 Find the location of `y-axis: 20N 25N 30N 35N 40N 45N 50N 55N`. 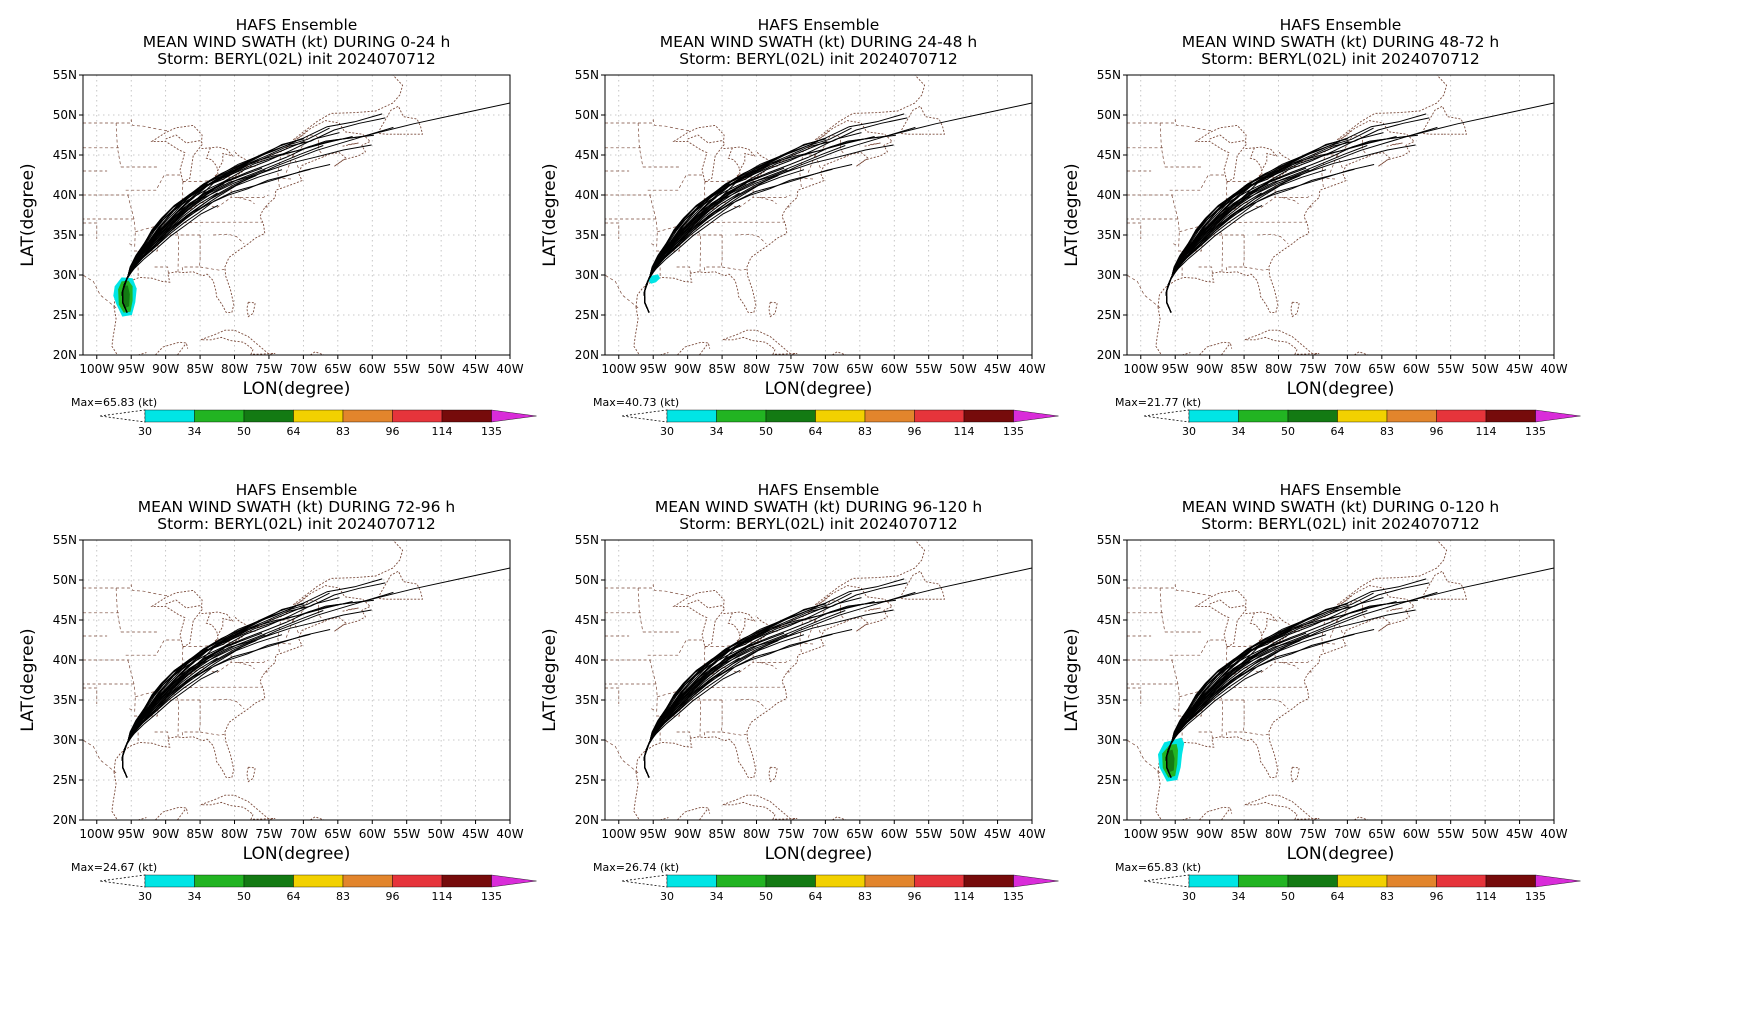

y-axis: 20N 25N 30N 35N 40N 45N 50N 55N is located at coordinates (1112, 215).